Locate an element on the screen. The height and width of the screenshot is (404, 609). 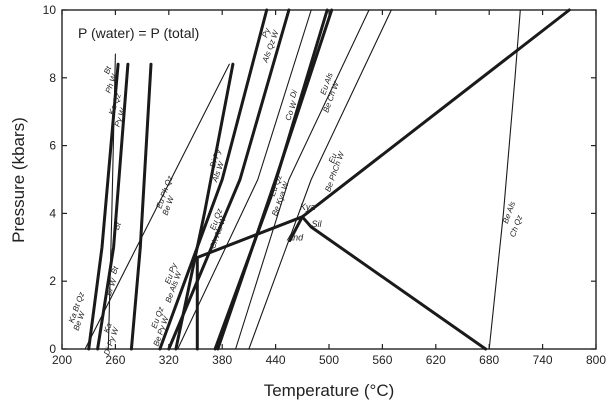
x-tick-label: 740 is located at coordinates (543, 360).